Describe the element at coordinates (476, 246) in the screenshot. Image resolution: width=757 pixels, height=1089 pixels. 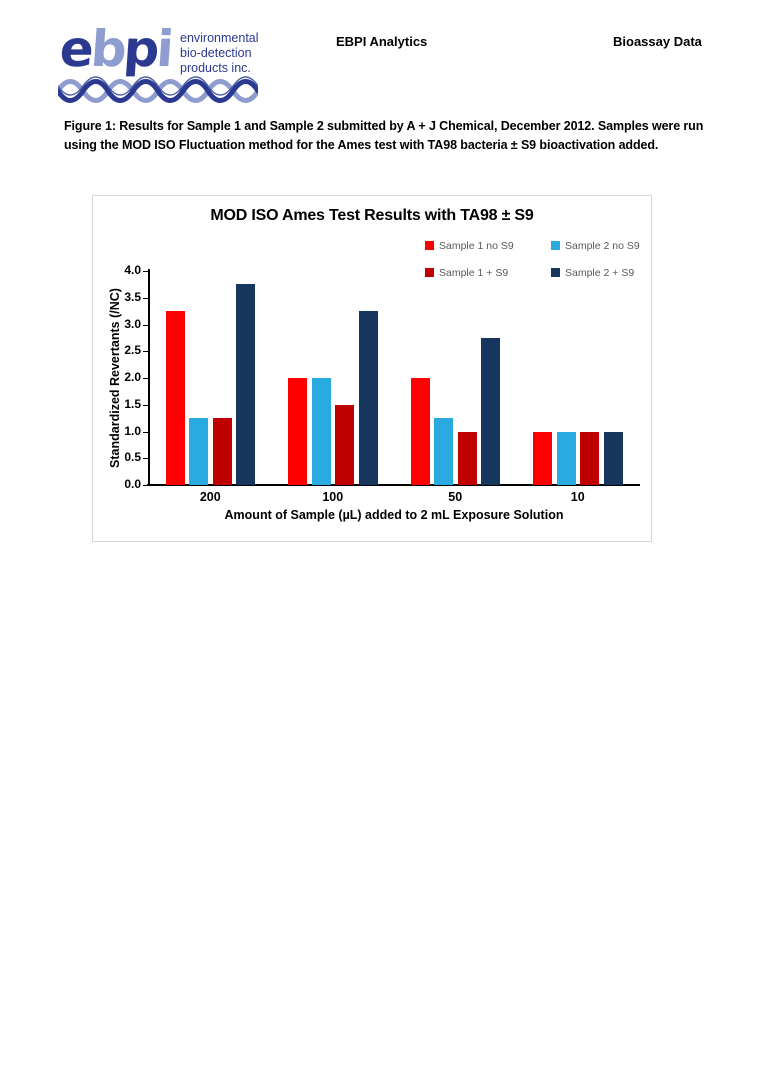
I see `legend-label: Sample 1 no S9` at that location.